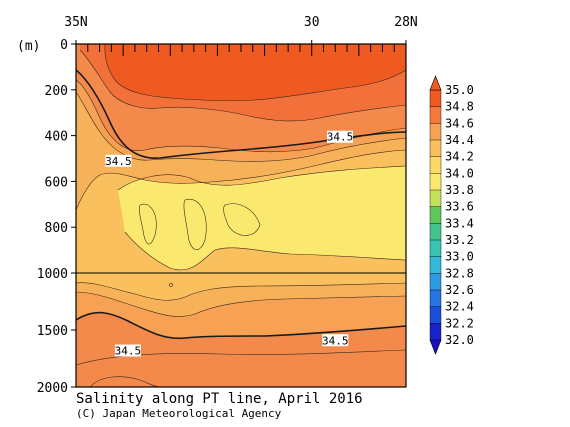 The height and width of the screenshot is (427, 570). Describe the element at coordinates (459, 290) in the screenshot. I see `colorbar-level-label: 32.6` at that location.